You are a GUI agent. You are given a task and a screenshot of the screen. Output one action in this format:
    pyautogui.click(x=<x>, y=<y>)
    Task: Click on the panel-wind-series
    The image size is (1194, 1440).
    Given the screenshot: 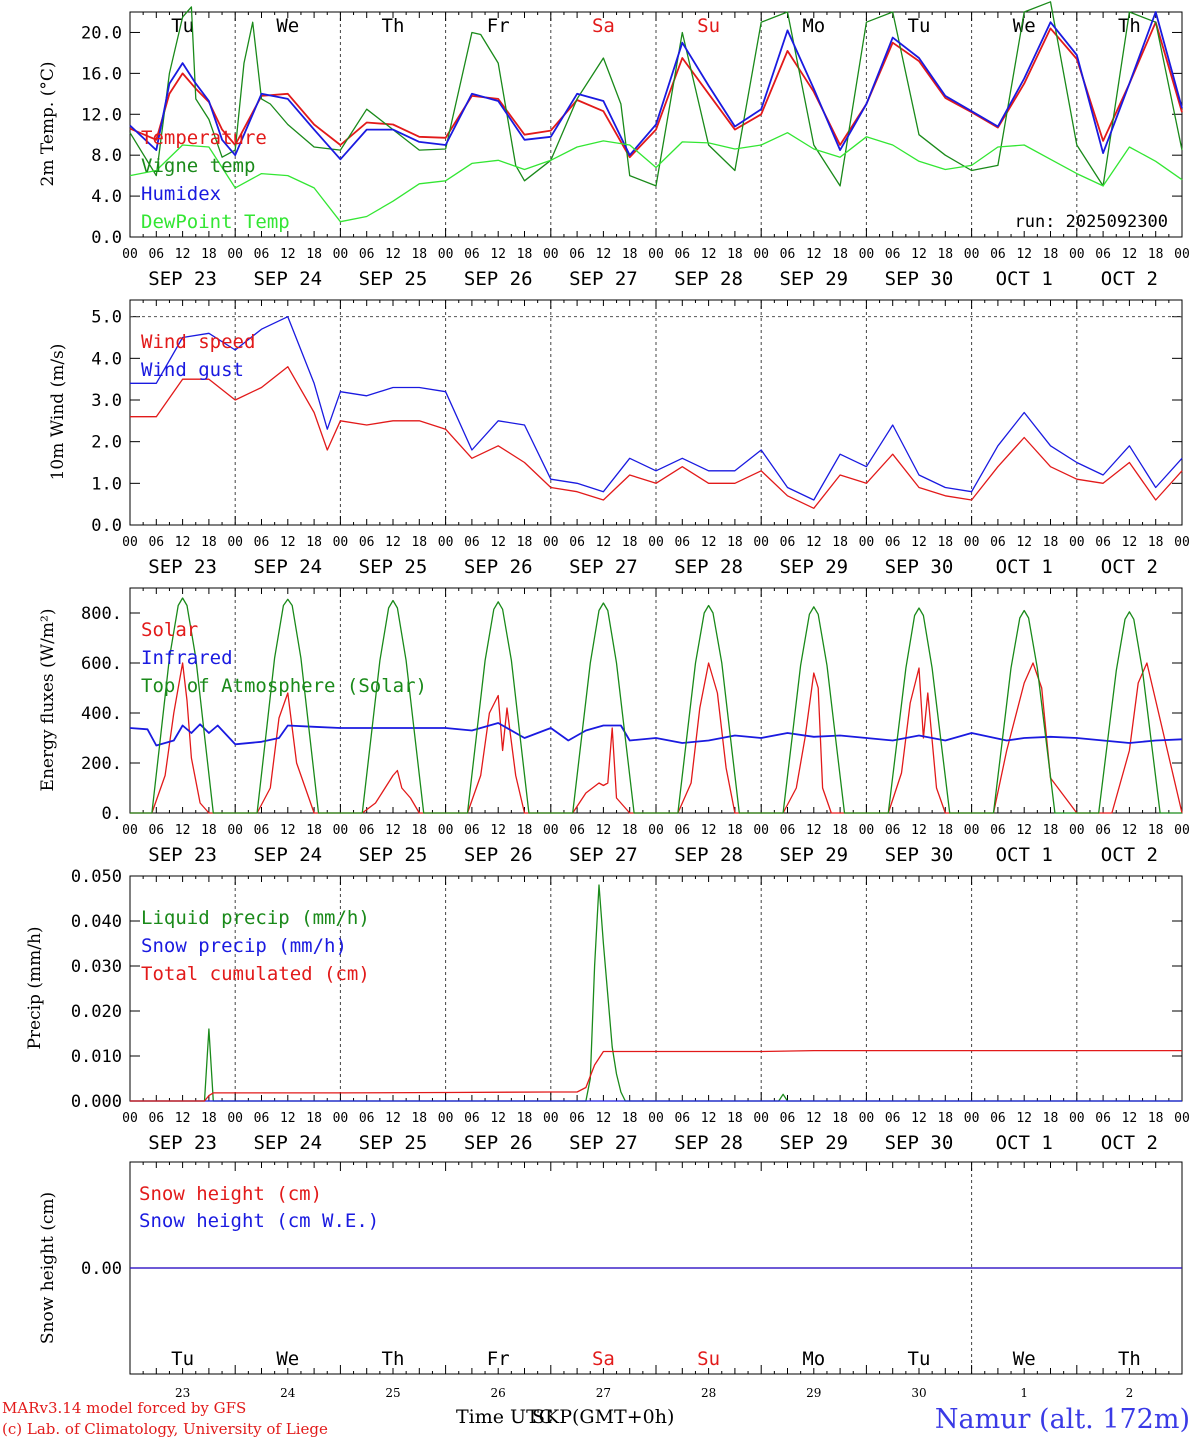 What is the action you would take?
    pyautogui.click(x=656, y=412)
    